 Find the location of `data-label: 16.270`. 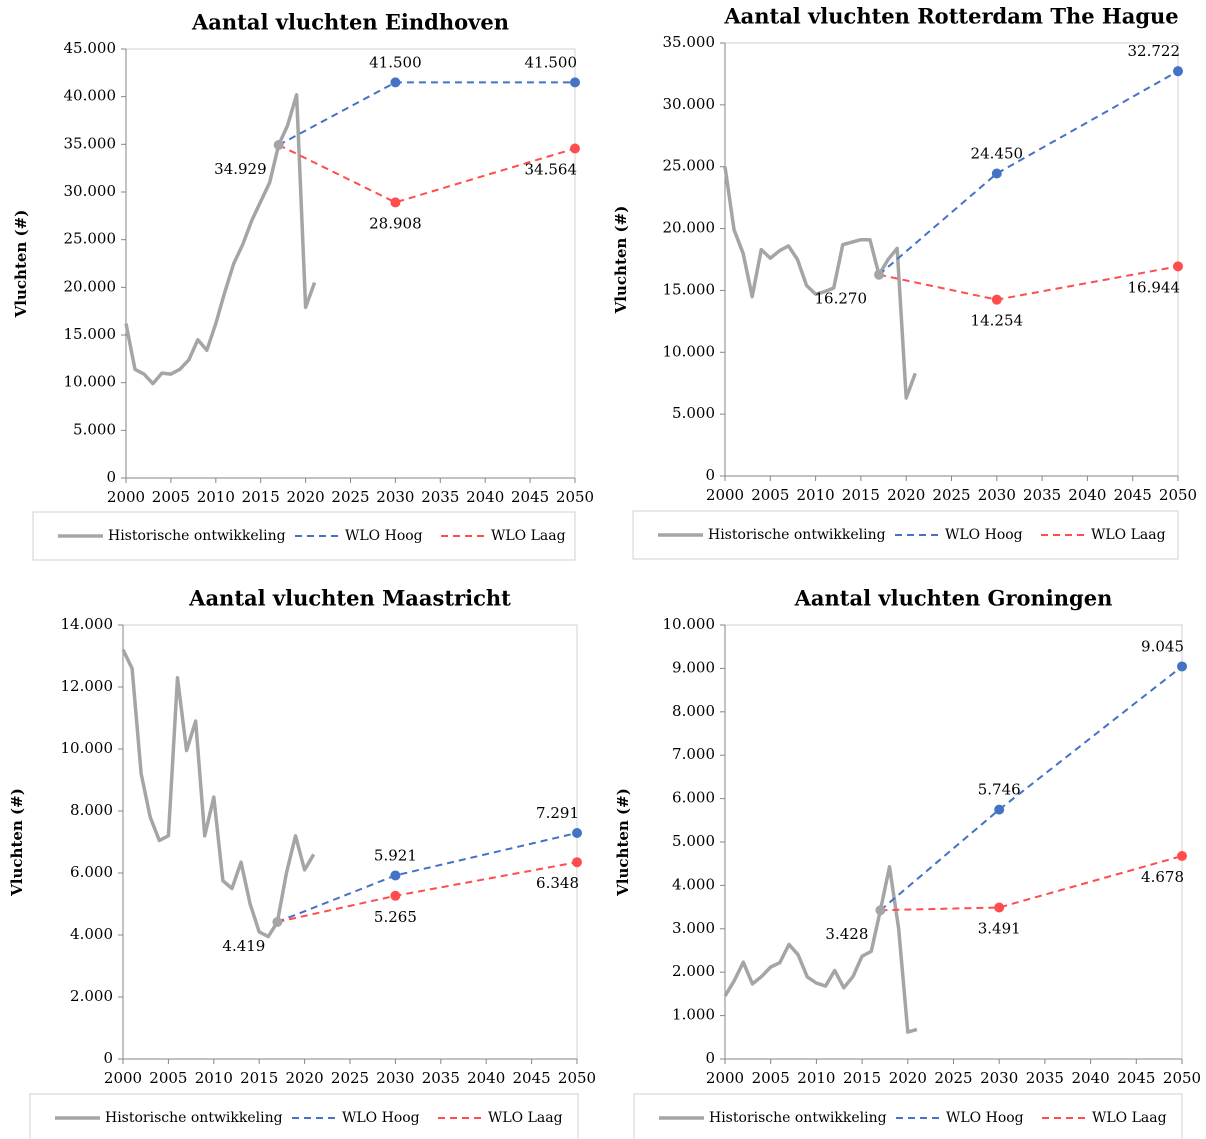

data-label: 16.270 is located at coordinates (841, 299).